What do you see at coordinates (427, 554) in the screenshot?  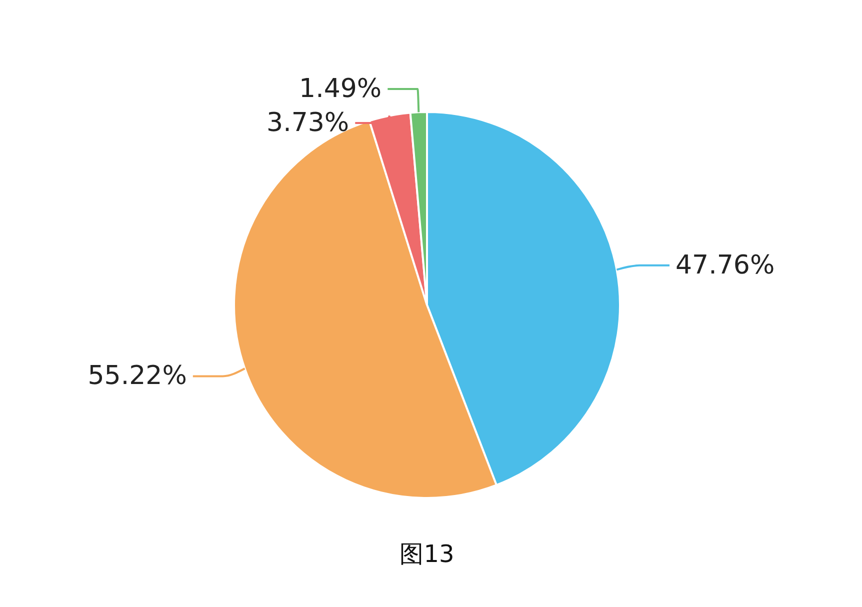 I see `caption: 图13` at bounding box center [427, 554].